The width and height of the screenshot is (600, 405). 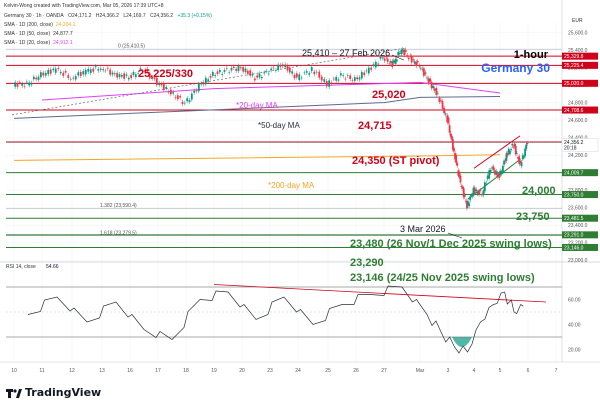 I want to click on tradingview-logo: TradingView, so click(x=53, y=392).